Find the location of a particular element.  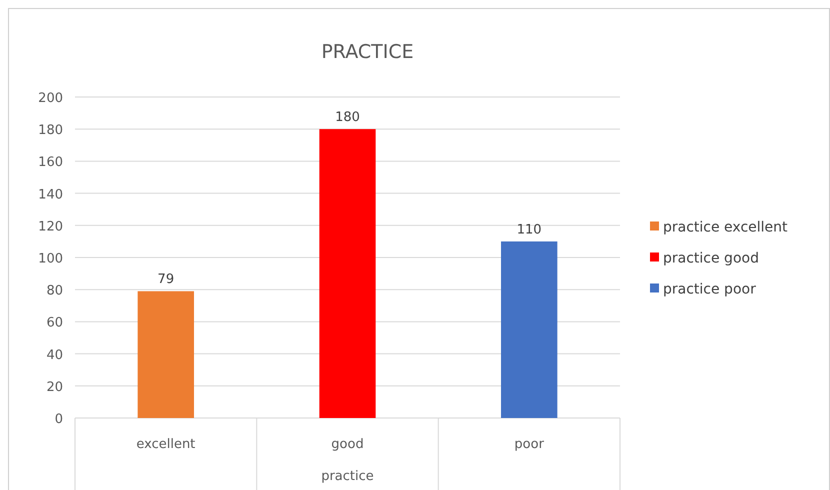

y-tick-label: 20 is located at coordinates (54, 387).